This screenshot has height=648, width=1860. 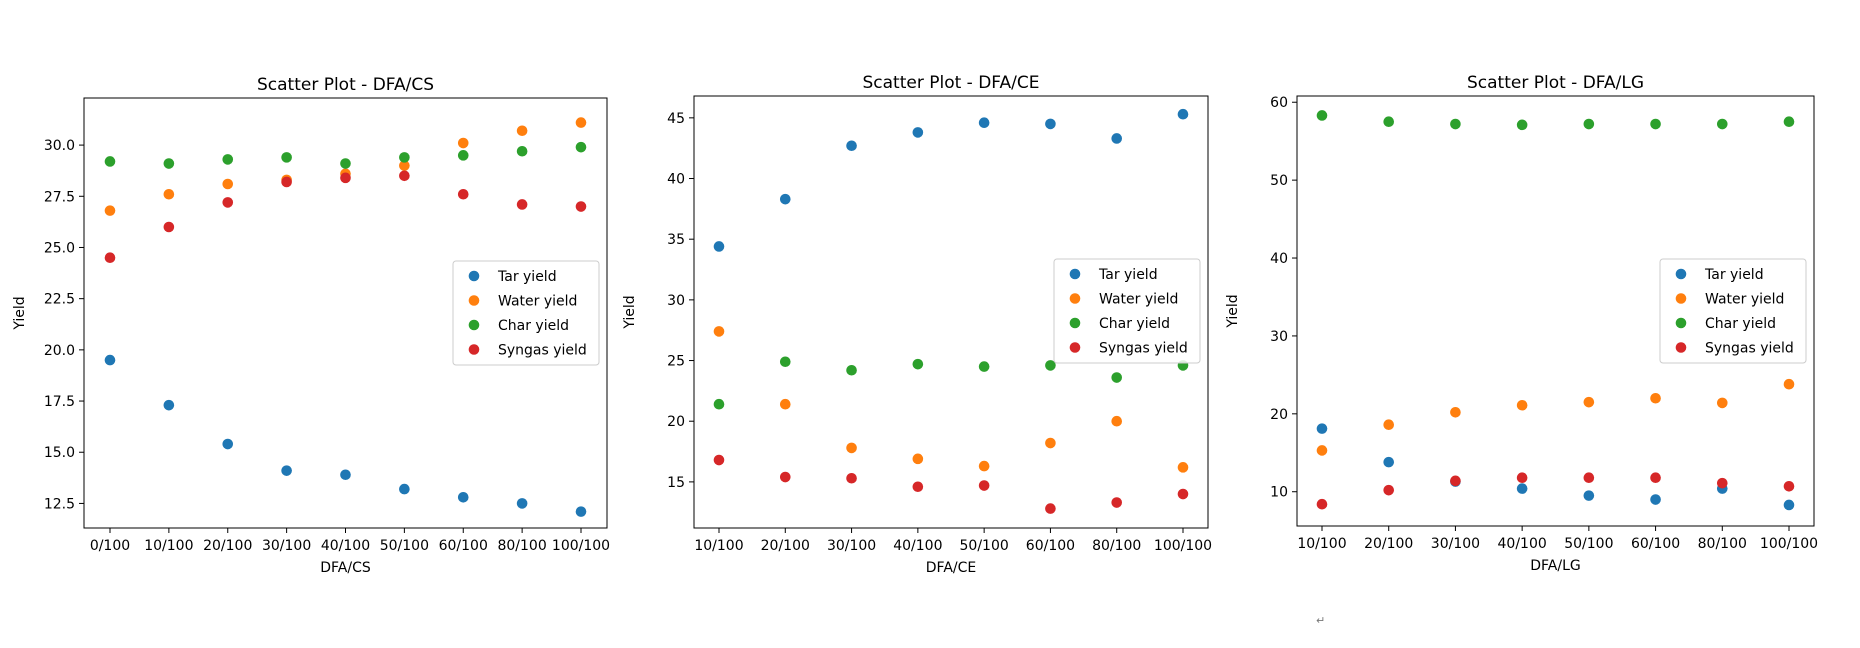 What do you see at coordinates (110, 546) in the screenshot?
I see `x-tick-label: 0/100` at bounding box center [110, 546].